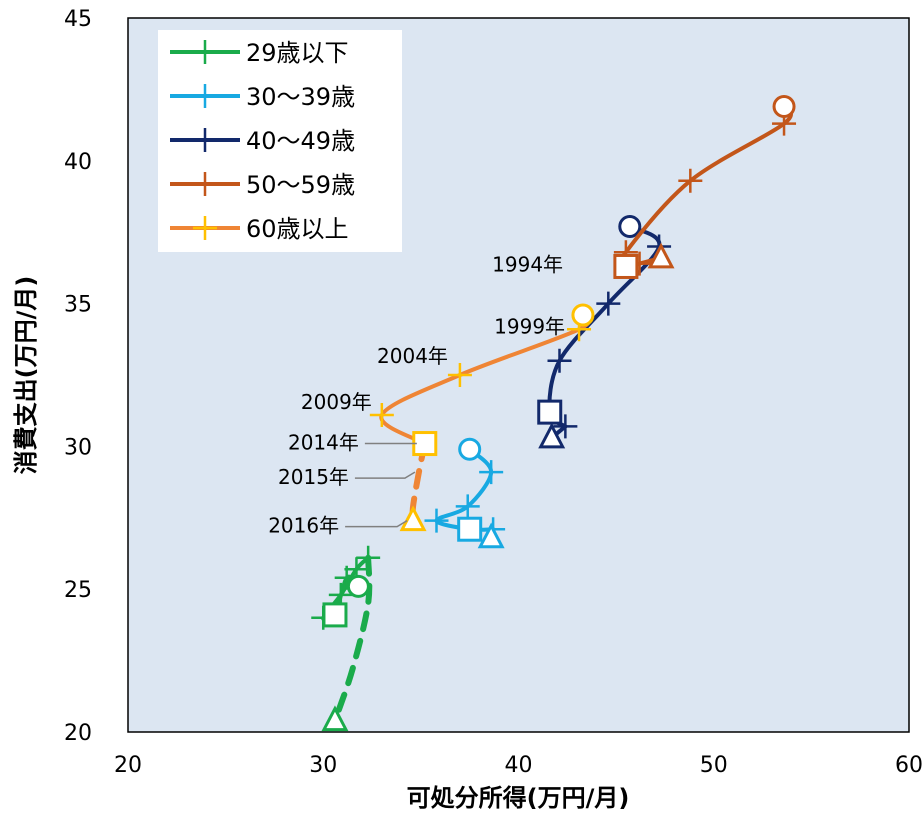 This screenshot has width=923, height=834. Describe the element at coordinates (300, 141) in the screenshot. I see `legend-label: 40〜49歳` at that location.